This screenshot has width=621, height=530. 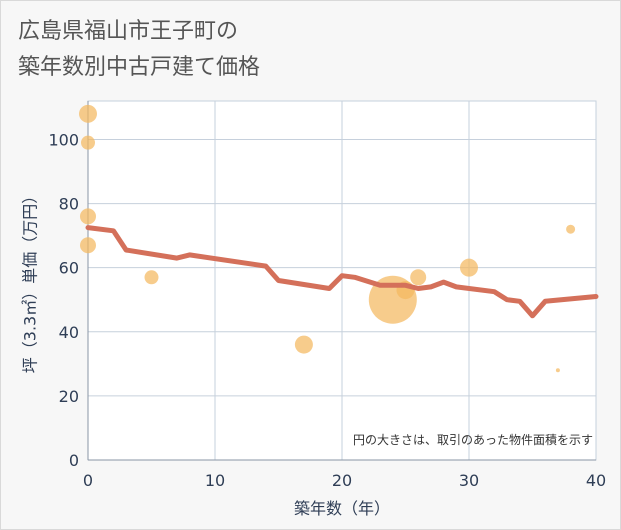 What do you see at coordinates (342, 272) in the screenshot?
I see `trend-line` at bounding box center [342, 272].